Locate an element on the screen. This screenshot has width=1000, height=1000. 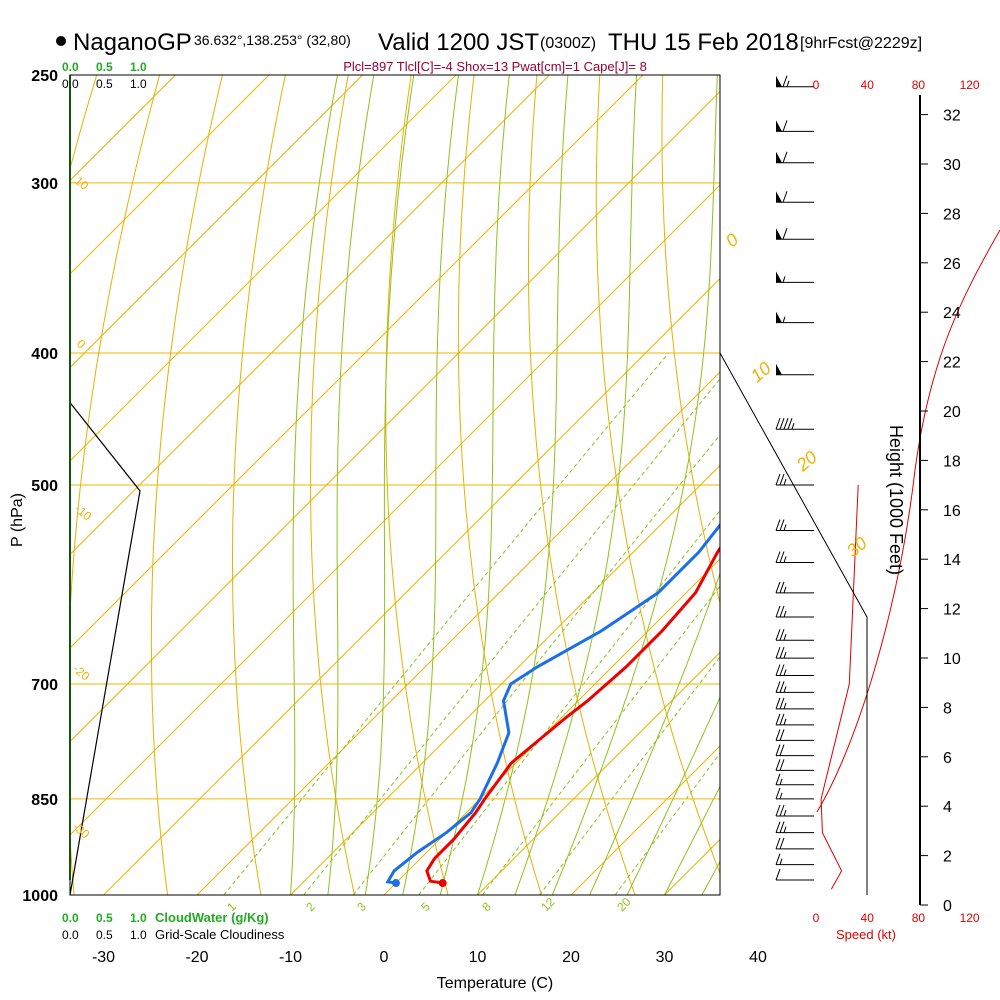
height-tick-label: 22 is located at coordinates (952, 363).